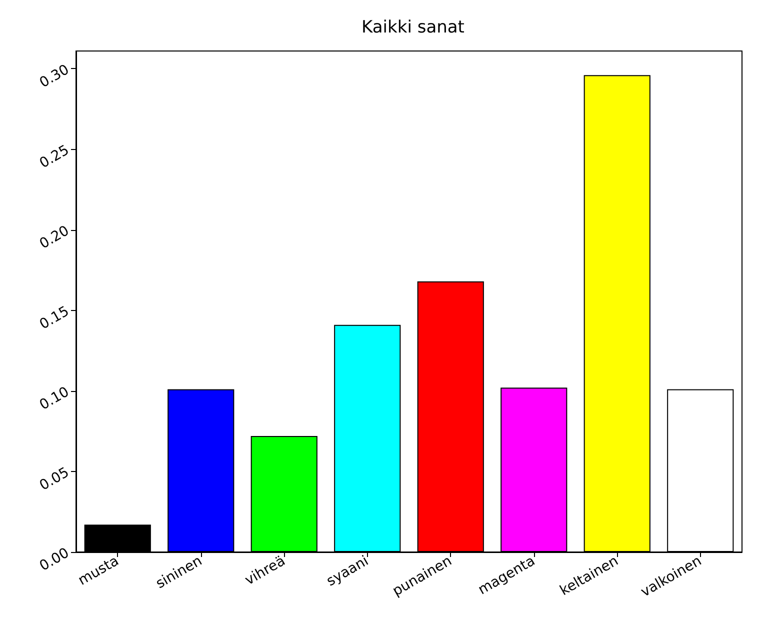  I want to click on y-tick-label: 0.10, so click(54, 399).